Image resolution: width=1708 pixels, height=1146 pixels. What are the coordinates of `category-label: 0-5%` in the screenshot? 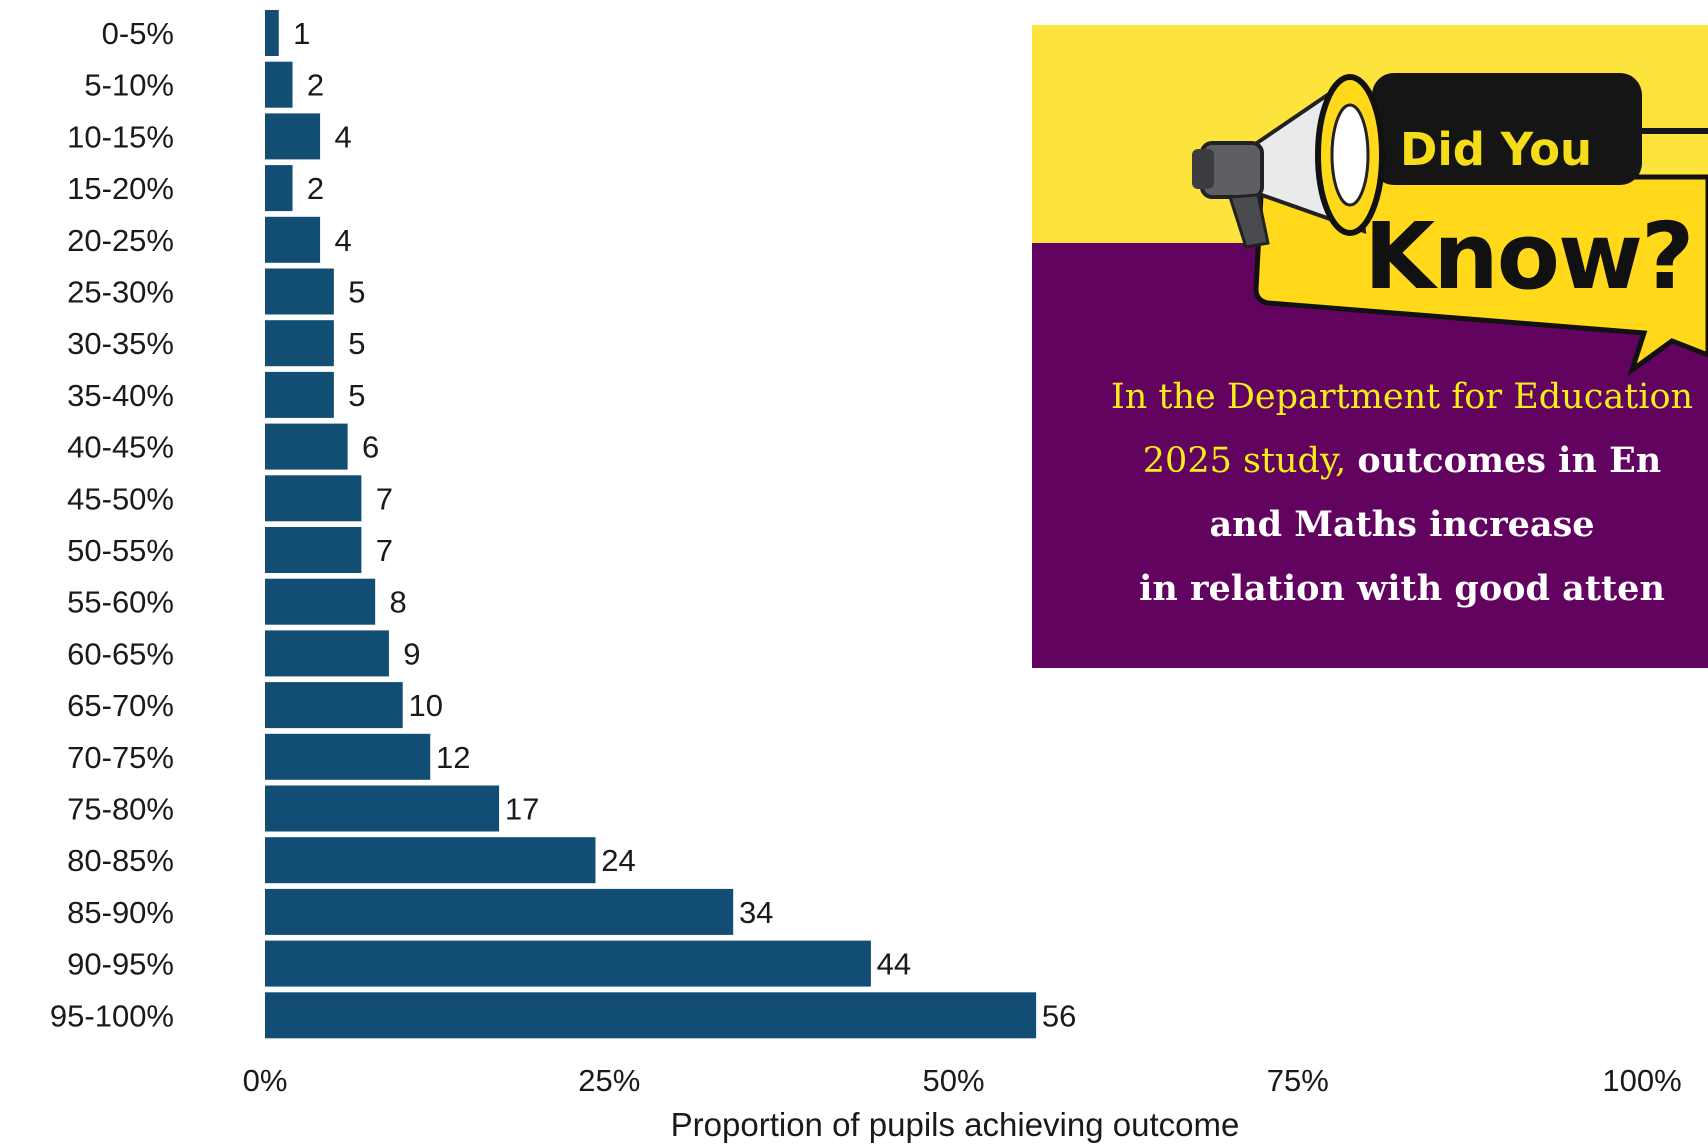 It's located at (138, 33).